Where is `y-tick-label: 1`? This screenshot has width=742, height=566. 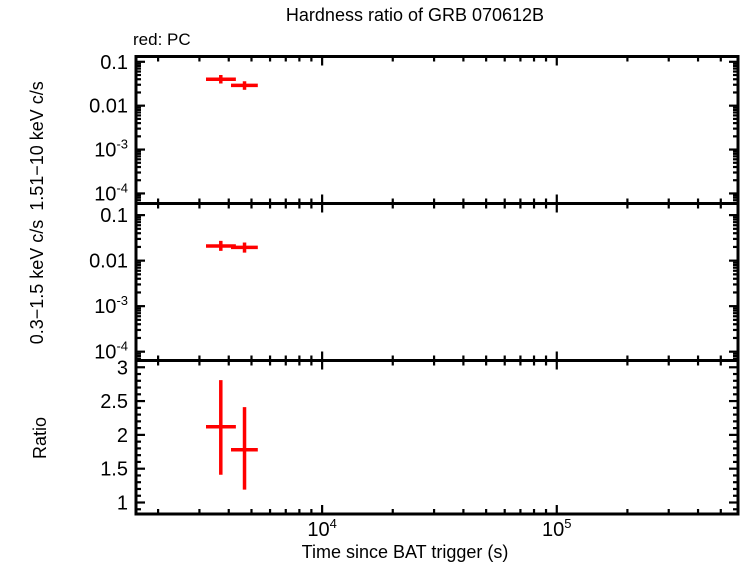 y-tick-label: 1 is located at coordinates (122, 504).